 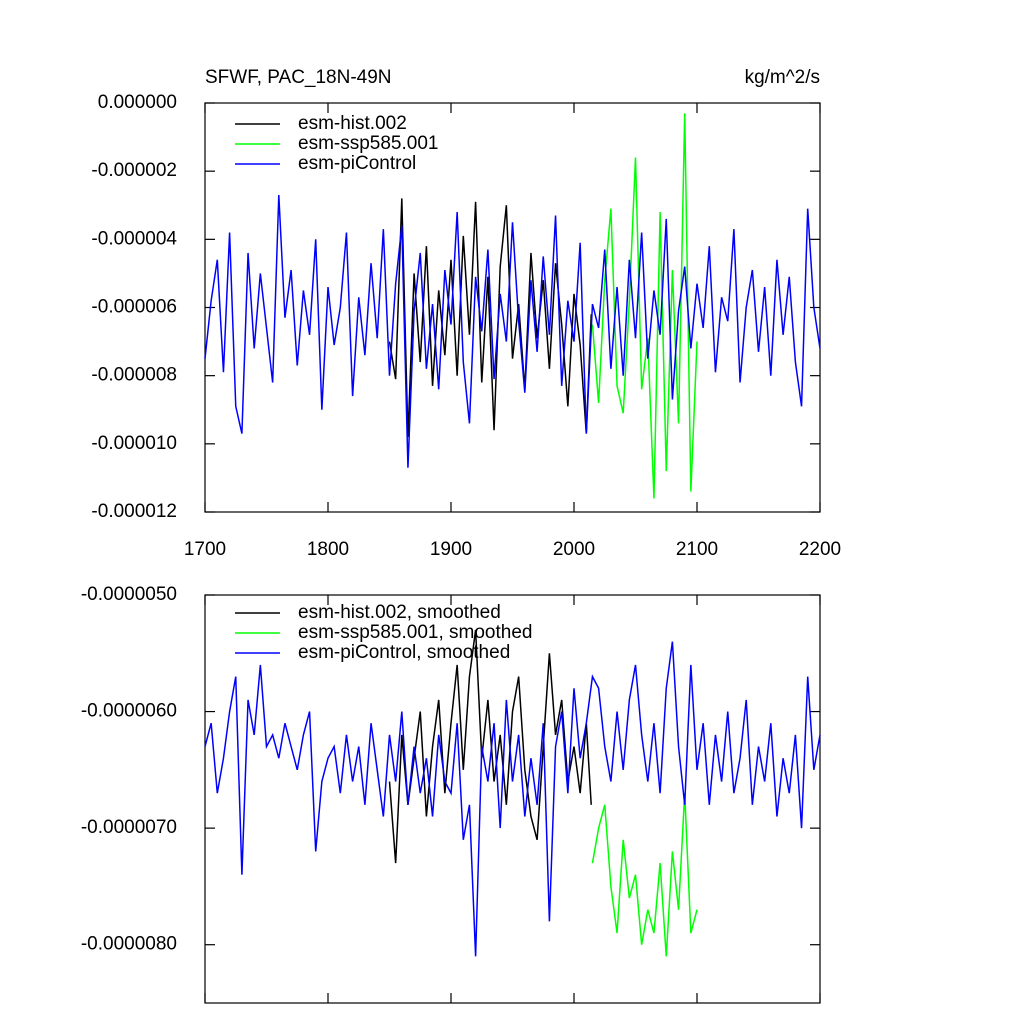 What do you see at coordinates (134, 307) in the screenshot?
I see `y-tick-label: -0.000006` at bounding box center [134, 307].